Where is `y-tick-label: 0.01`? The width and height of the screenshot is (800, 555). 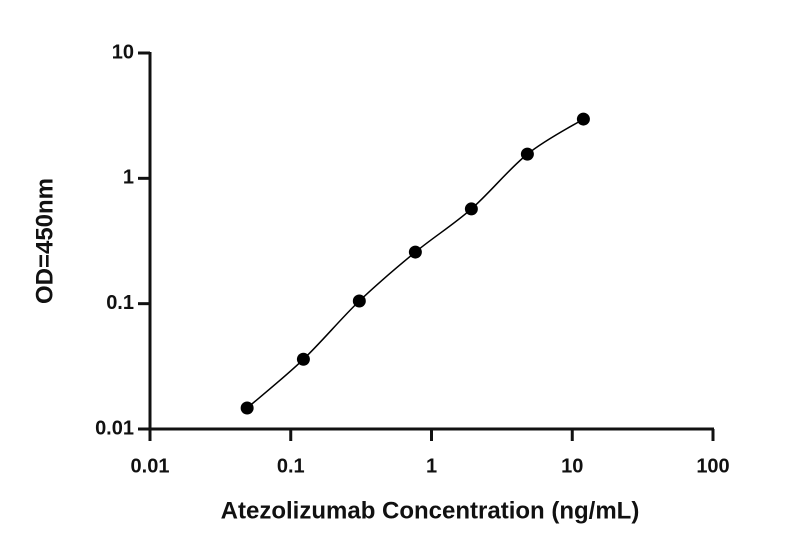 y-tick-label: 0.01 is located at coordinates (114, 428).